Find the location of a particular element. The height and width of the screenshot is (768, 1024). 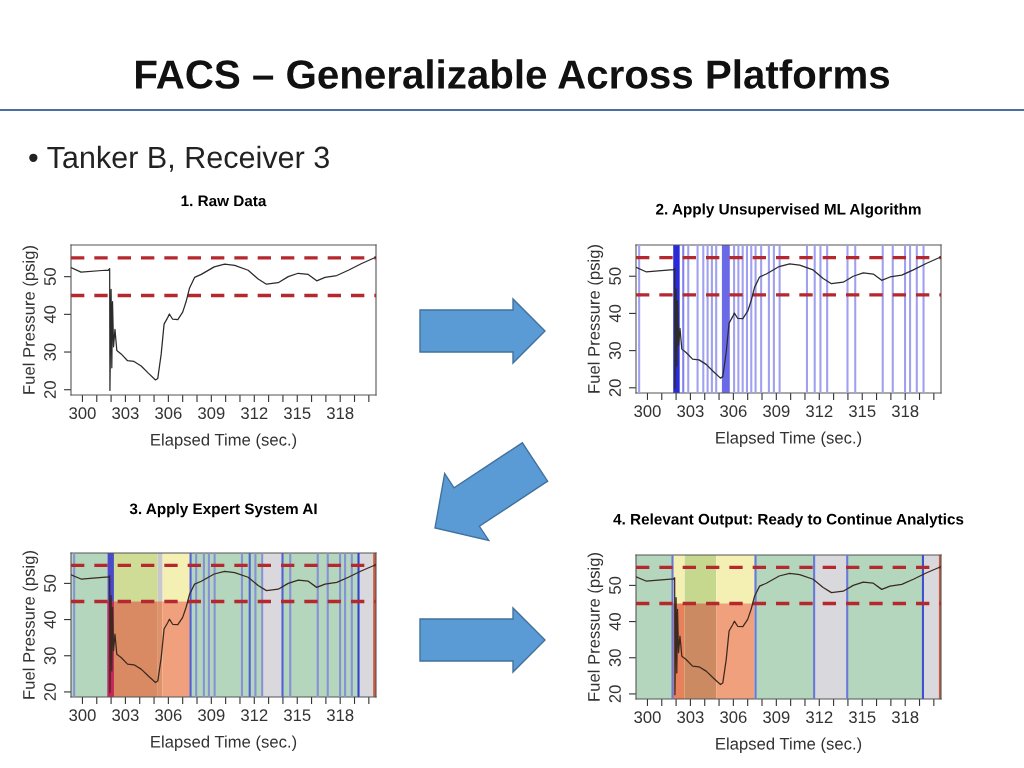

chart-title: 2. Apply Unsupervised ML Algorithm is located at coordinates (788, 210).